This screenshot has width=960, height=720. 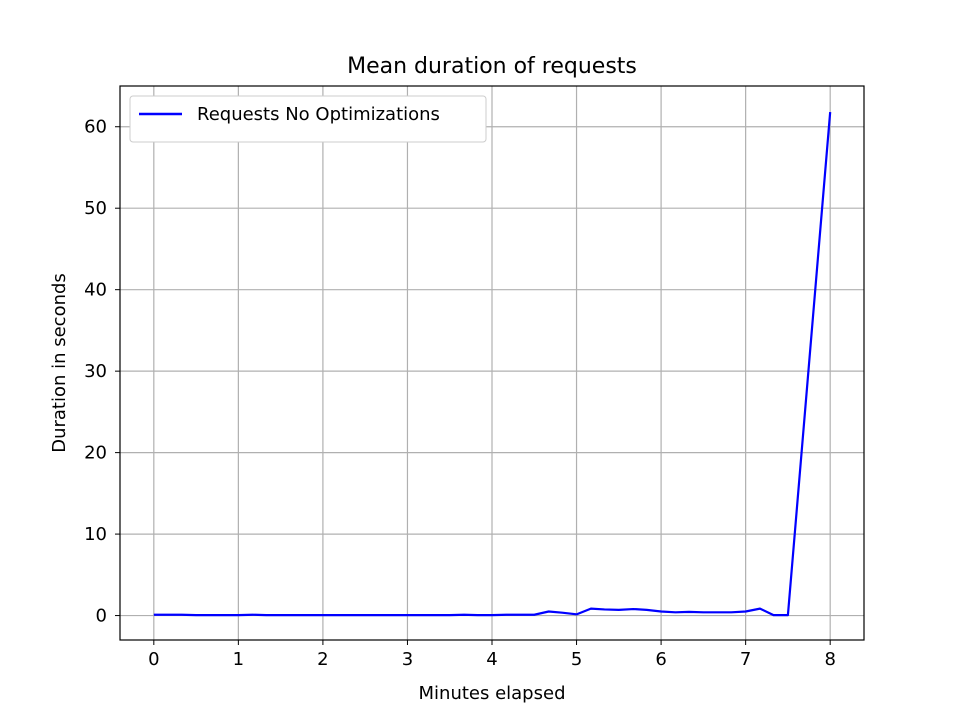 I want to click on legend: Requests No Optimizations, so click(x=308, y=119).